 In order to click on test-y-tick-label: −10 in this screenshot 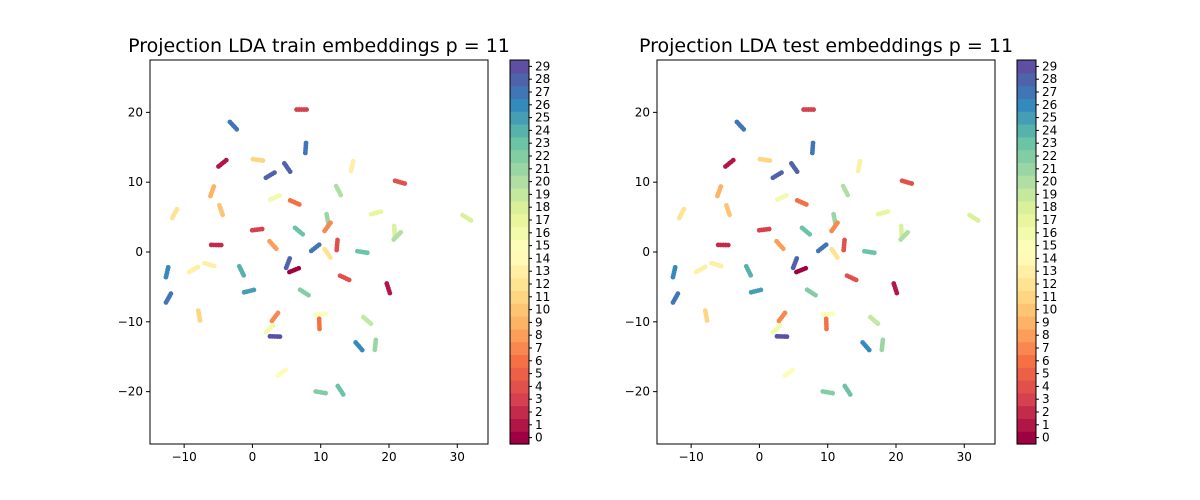, I will do `click(637, 322)`.